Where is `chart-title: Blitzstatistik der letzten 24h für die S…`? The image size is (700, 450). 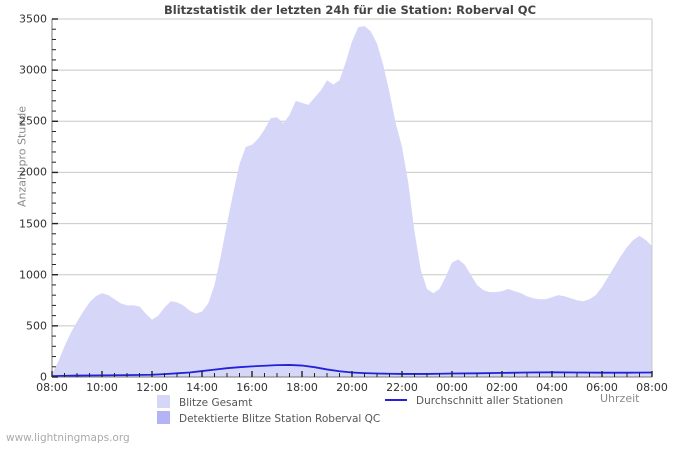
chart-title: Blitzstatistik der letzten 24h für die S… is located at coordinates (350, 10).